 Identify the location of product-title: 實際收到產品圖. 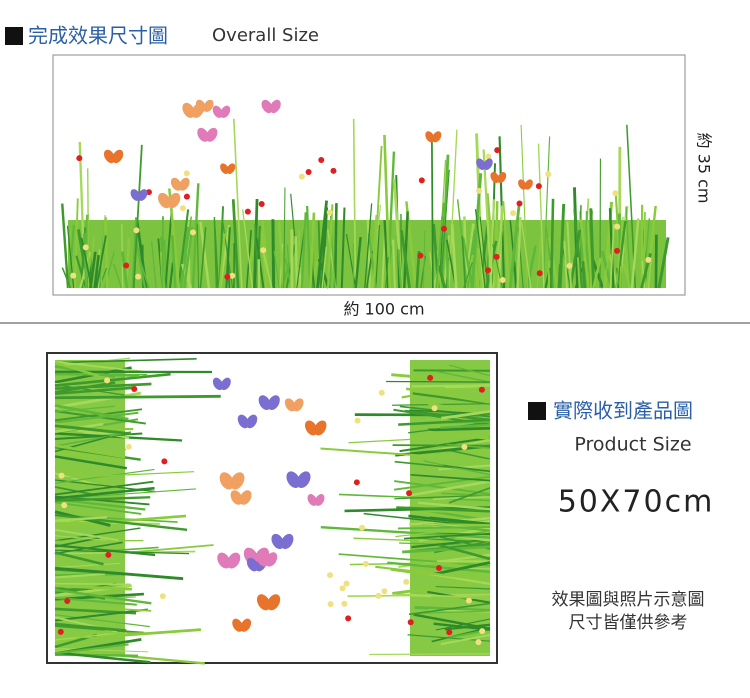
(623, 411).